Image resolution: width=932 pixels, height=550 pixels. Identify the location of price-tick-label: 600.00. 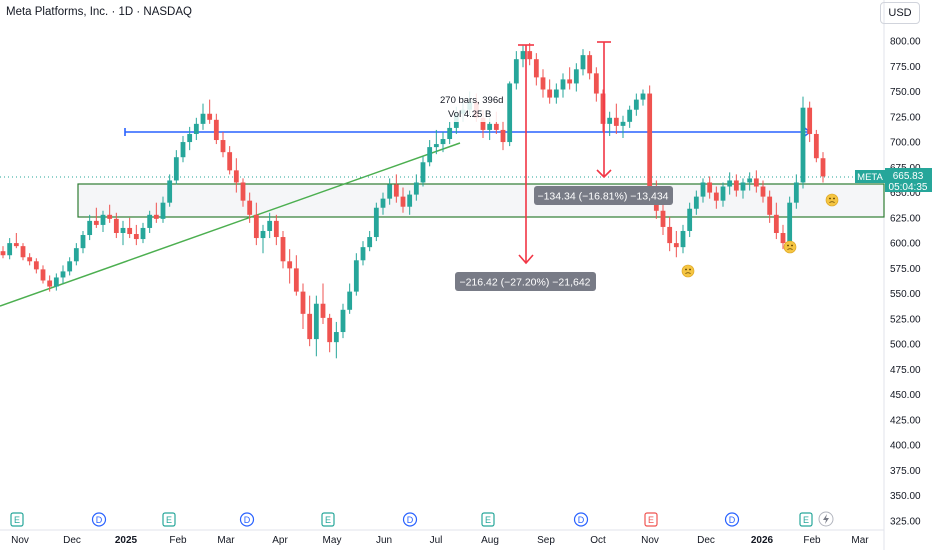
(905, 244).